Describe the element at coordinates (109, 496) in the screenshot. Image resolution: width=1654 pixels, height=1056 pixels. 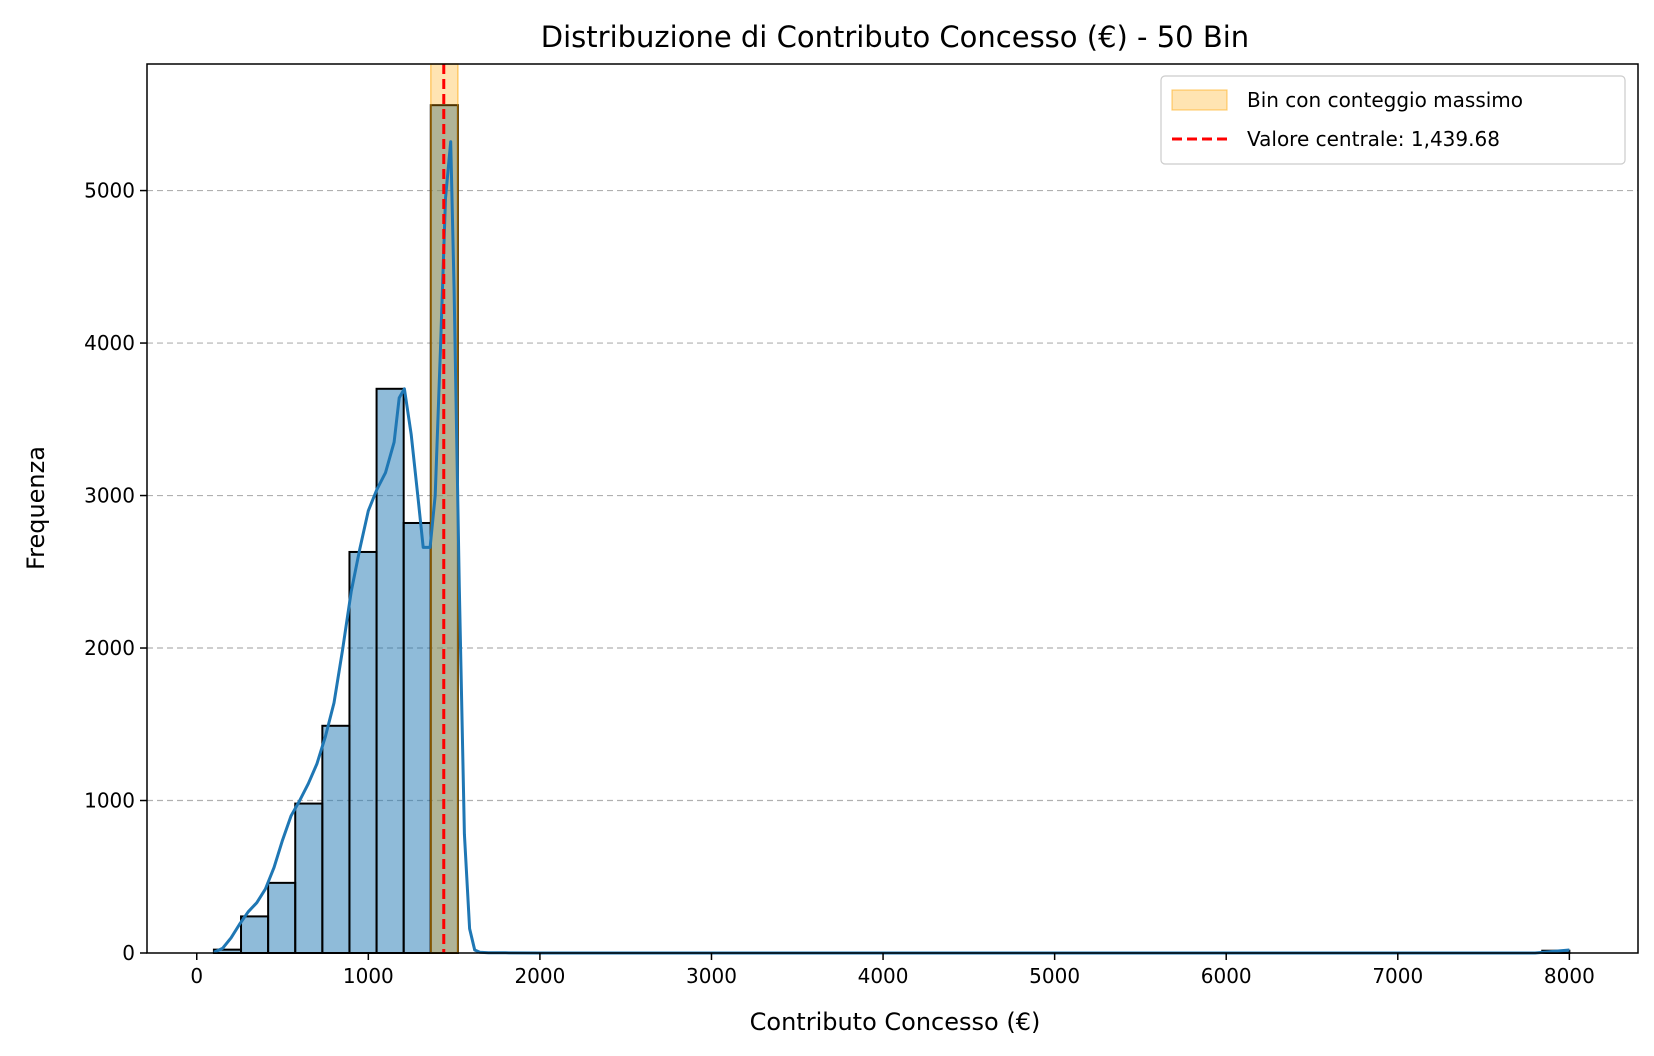
I see `y-tick-label: 3000` at that location.